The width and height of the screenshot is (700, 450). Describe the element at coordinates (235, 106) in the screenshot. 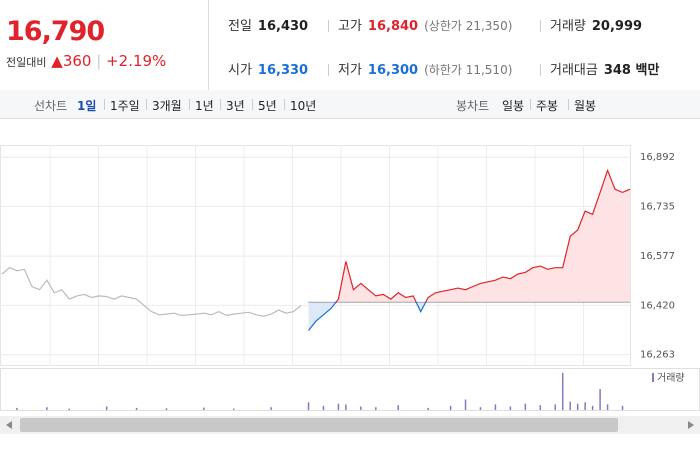

I see `tab: 3년` at that location.